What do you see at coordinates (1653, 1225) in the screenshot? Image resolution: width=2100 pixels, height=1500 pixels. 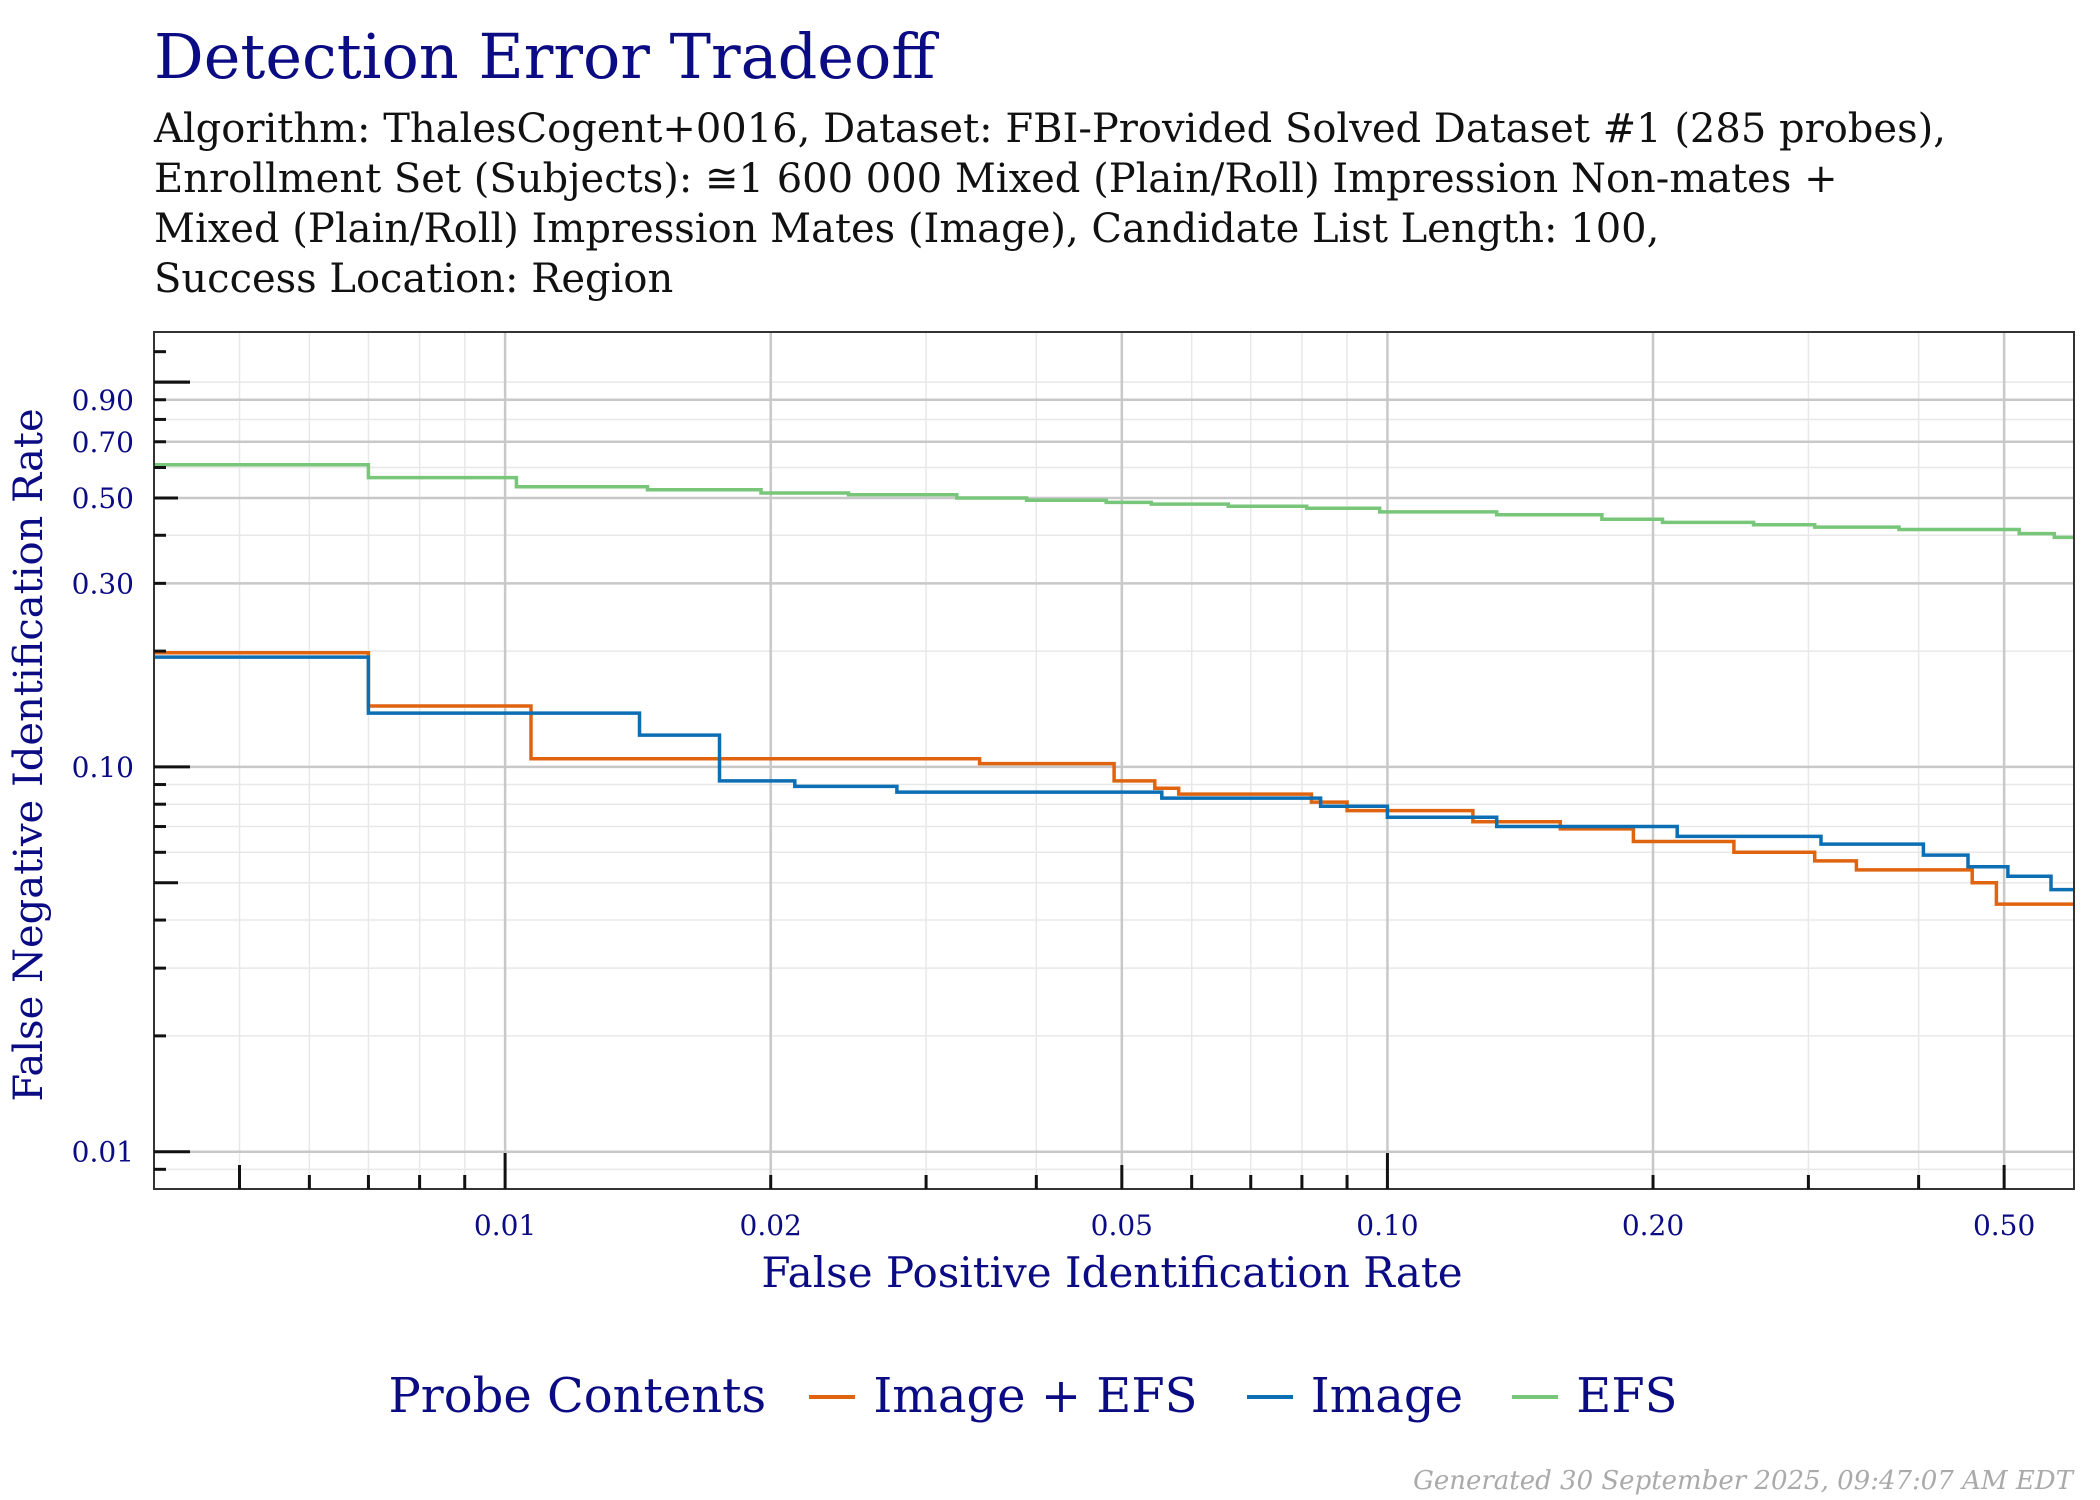 I see `x-tick-label: 0.20` at bounding box center [1653, 1225].